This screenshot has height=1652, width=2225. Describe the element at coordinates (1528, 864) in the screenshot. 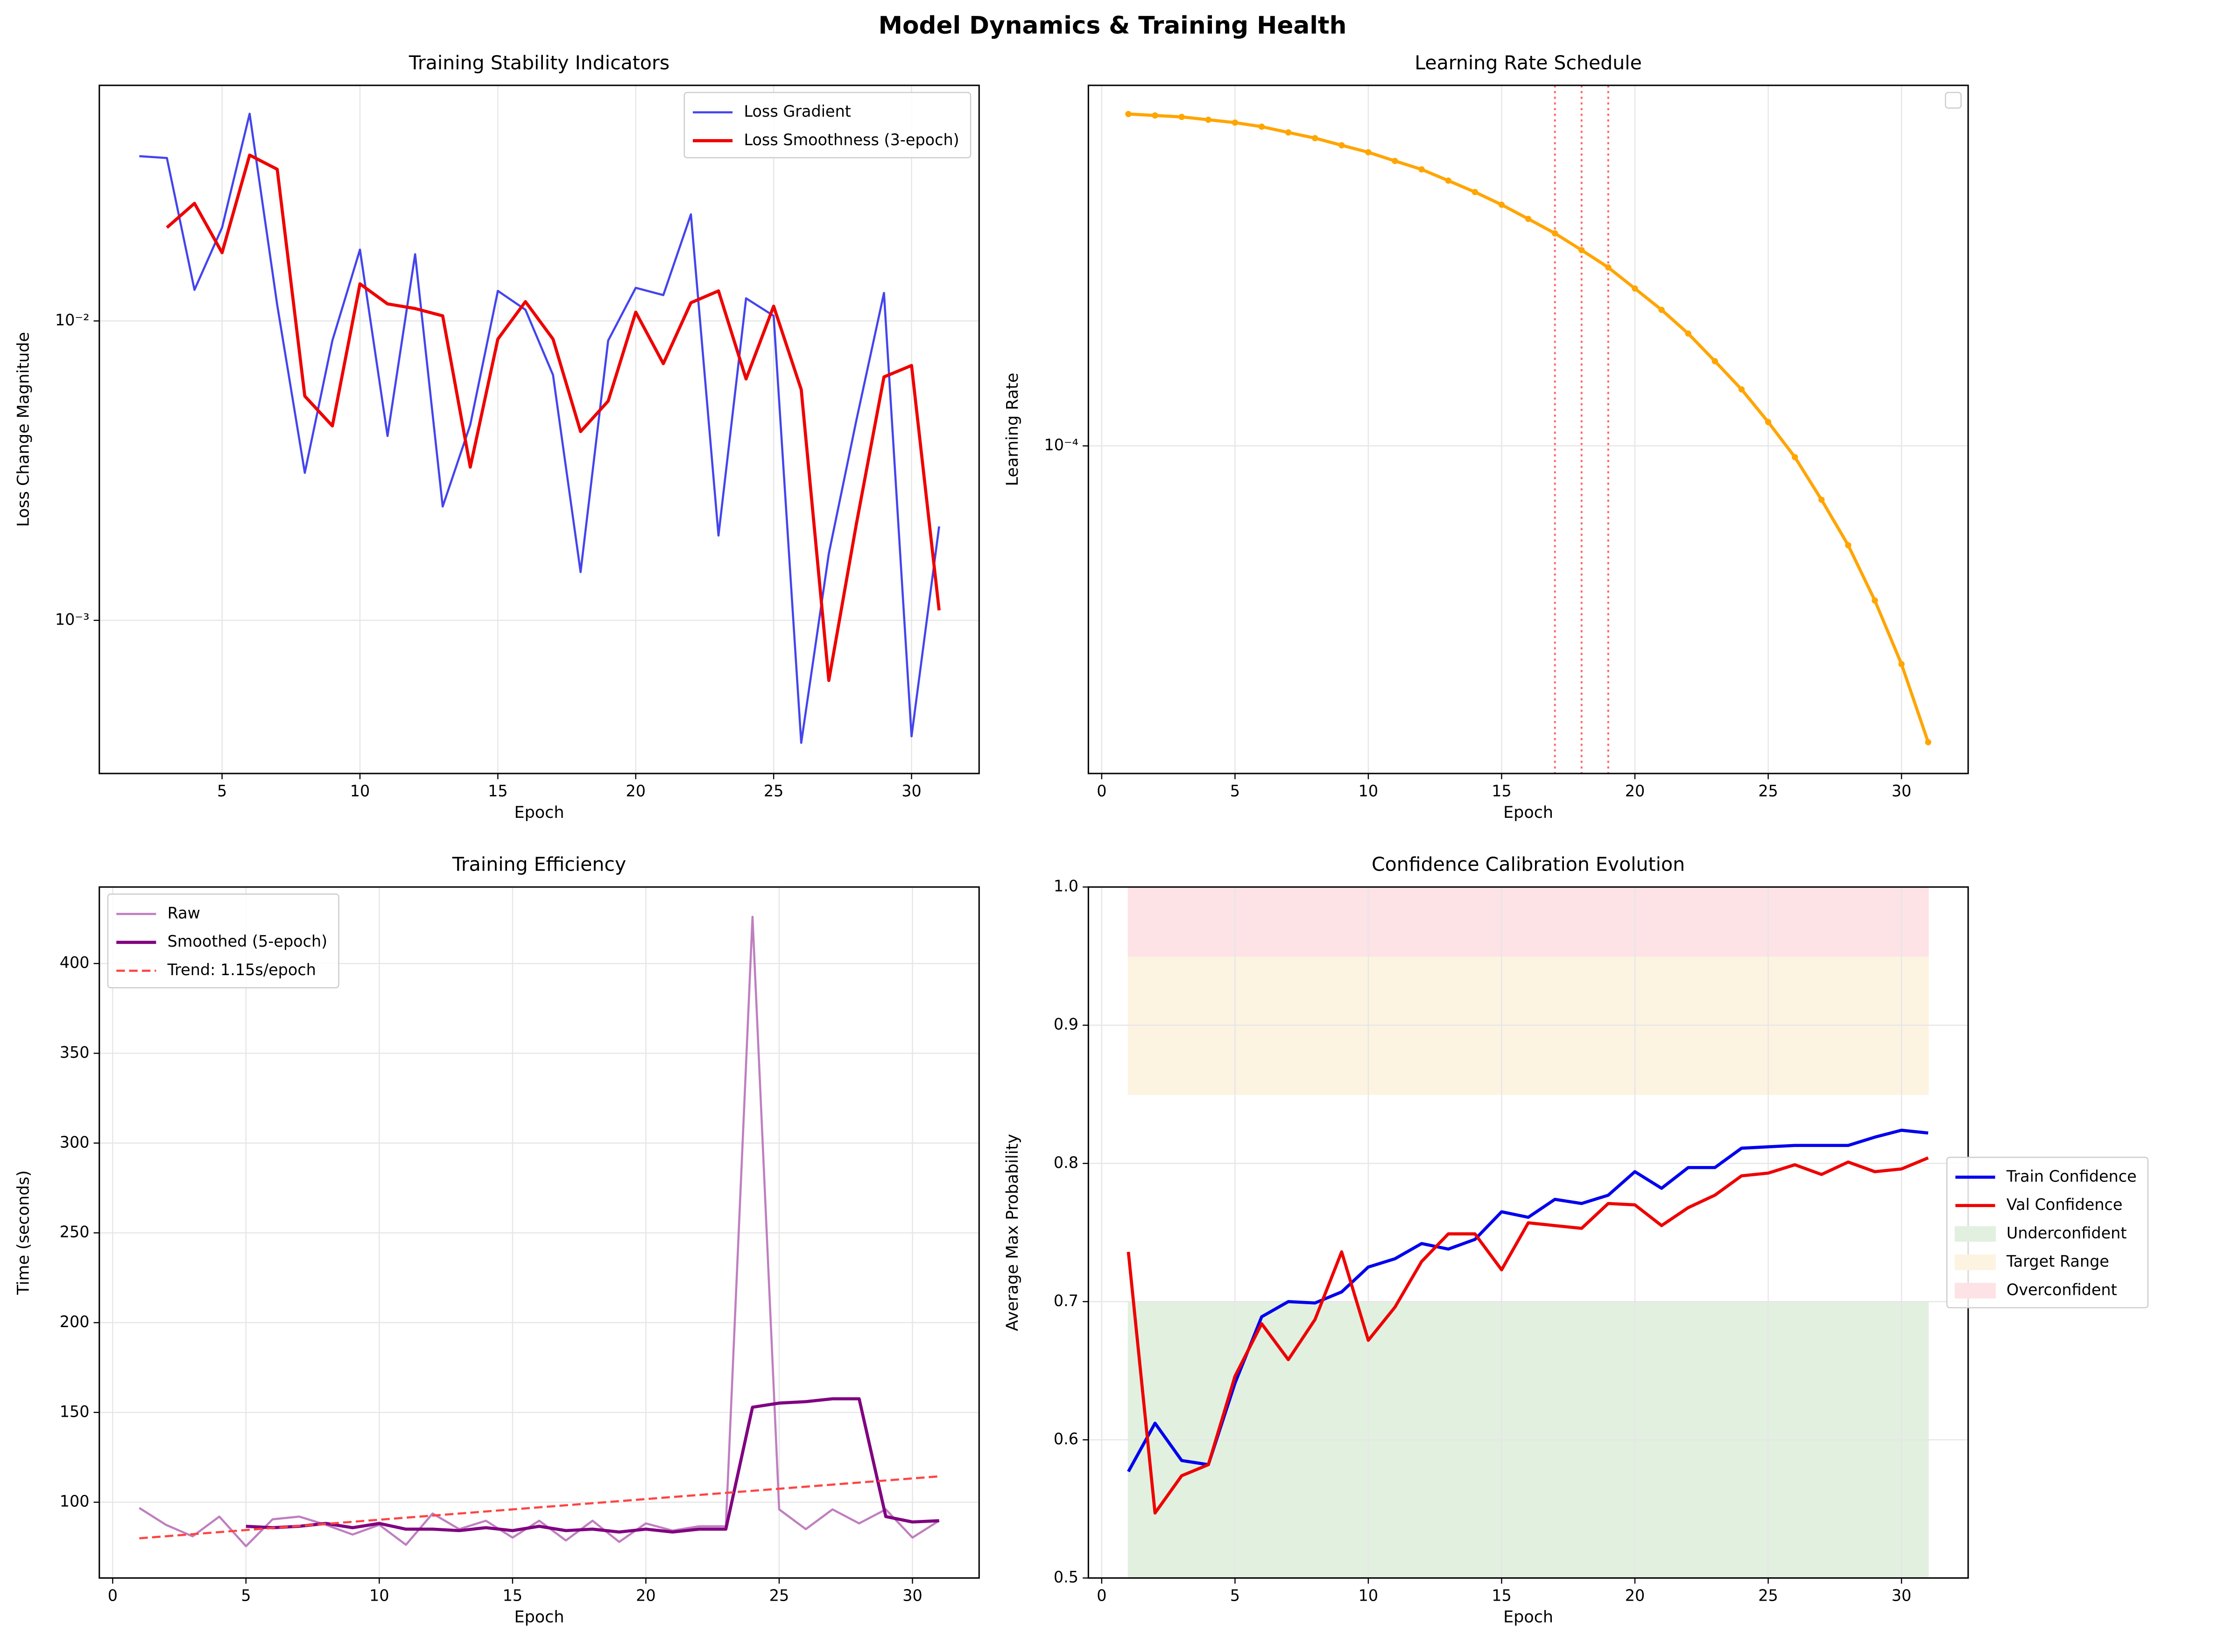

I see `subplot-title: Confidence Calibration Evolution` at that location.